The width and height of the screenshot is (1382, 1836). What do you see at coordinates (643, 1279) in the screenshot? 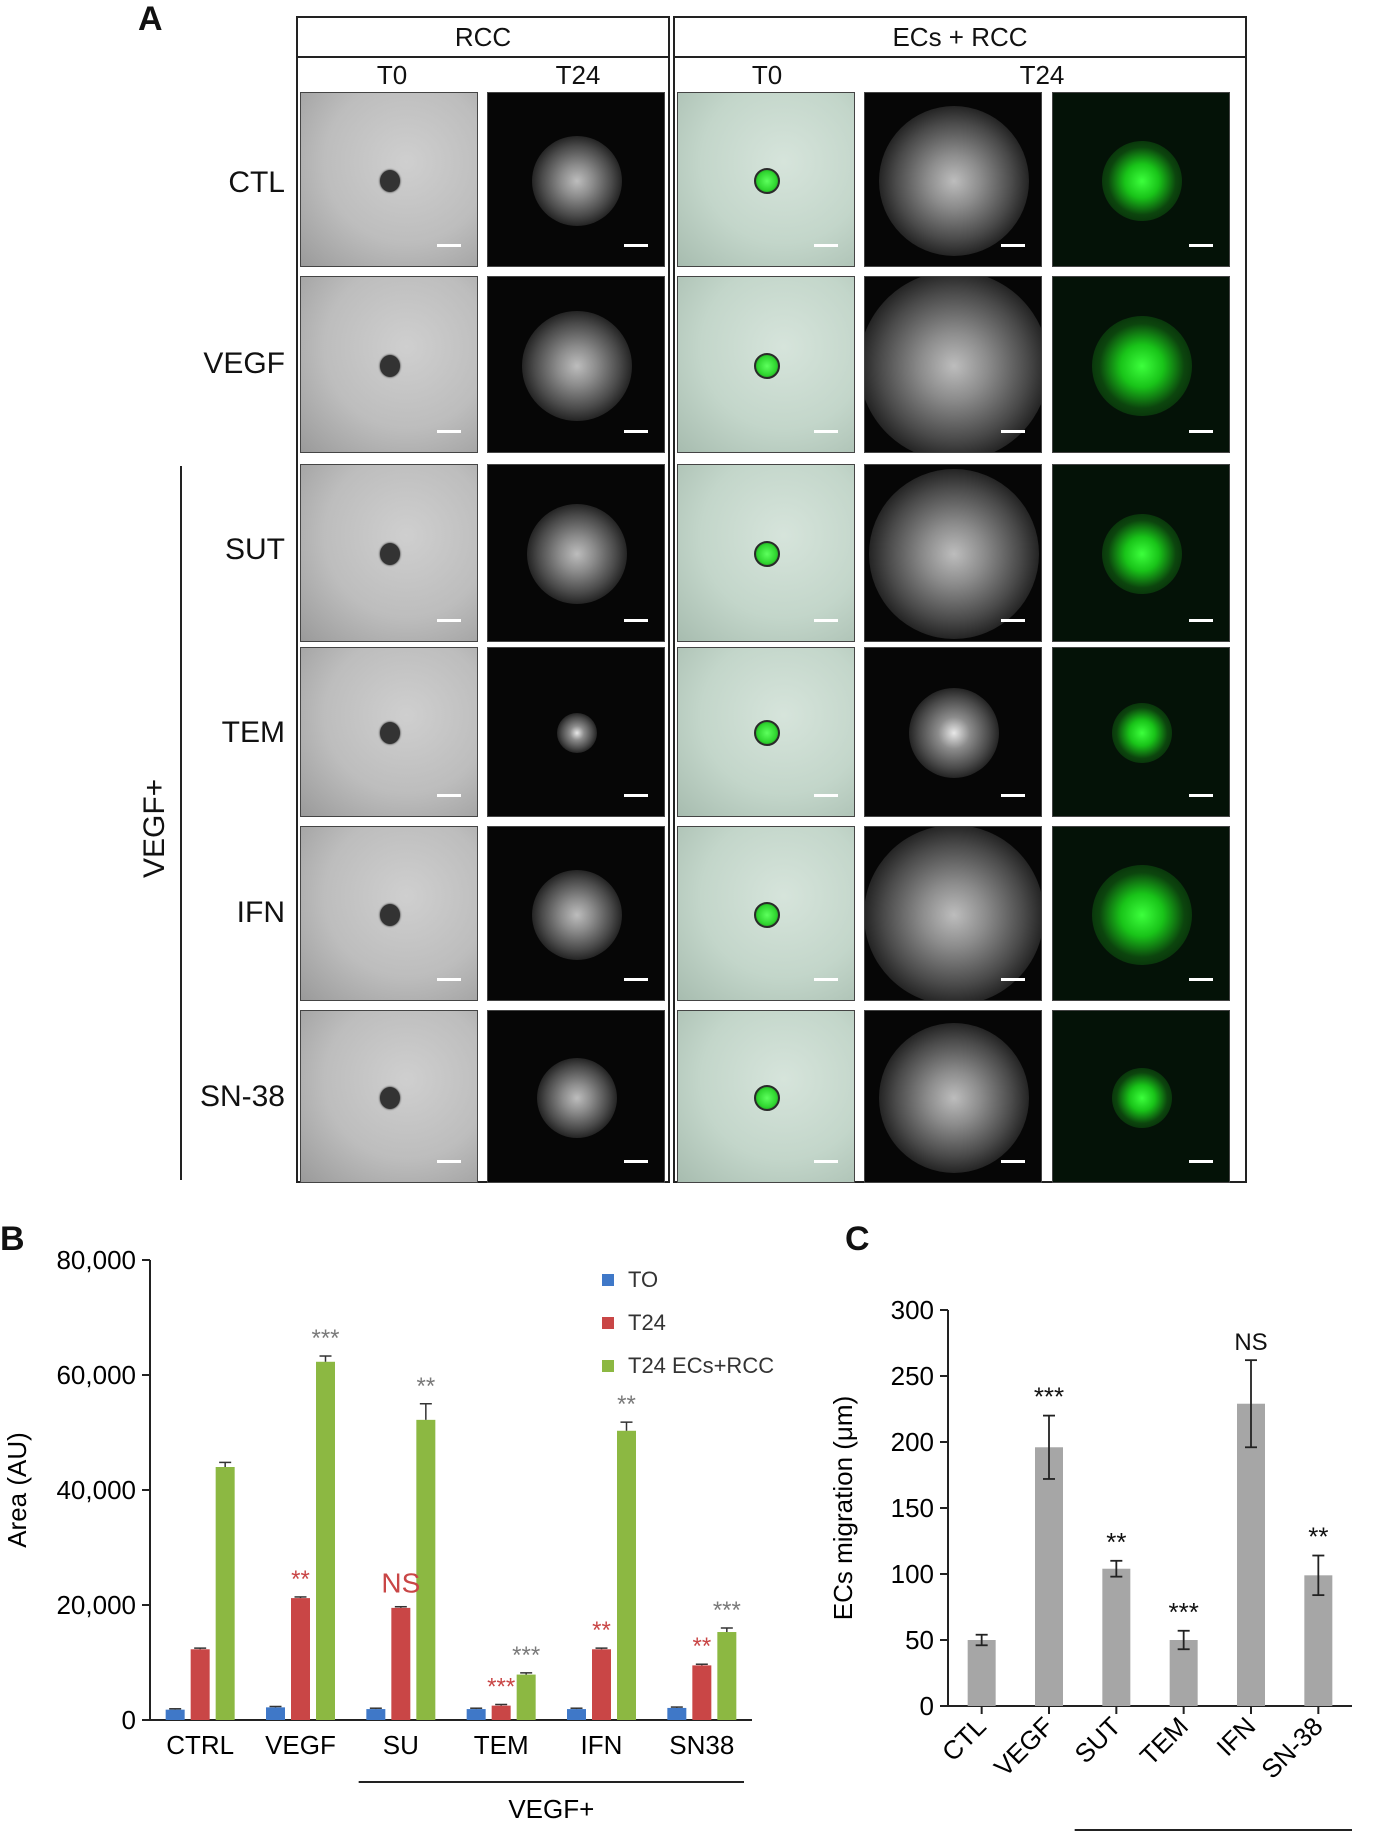
I see `legend-label: TO` at bounding box center [643, 1279].